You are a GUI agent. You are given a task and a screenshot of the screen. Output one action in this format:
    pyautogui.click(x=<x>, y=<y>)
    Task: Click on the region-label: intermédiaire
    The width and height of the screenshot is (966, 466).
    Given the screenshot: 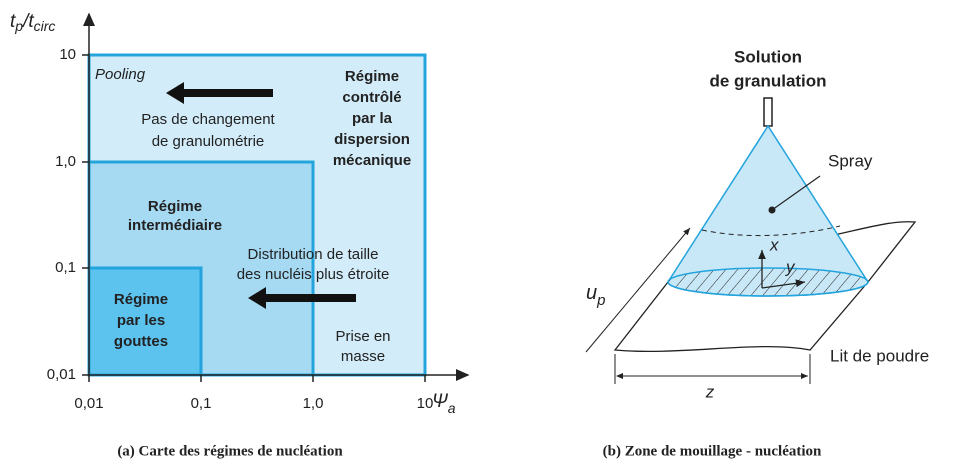 What is the action you would take?
    pyautogui.click(x=175, y=225)
    